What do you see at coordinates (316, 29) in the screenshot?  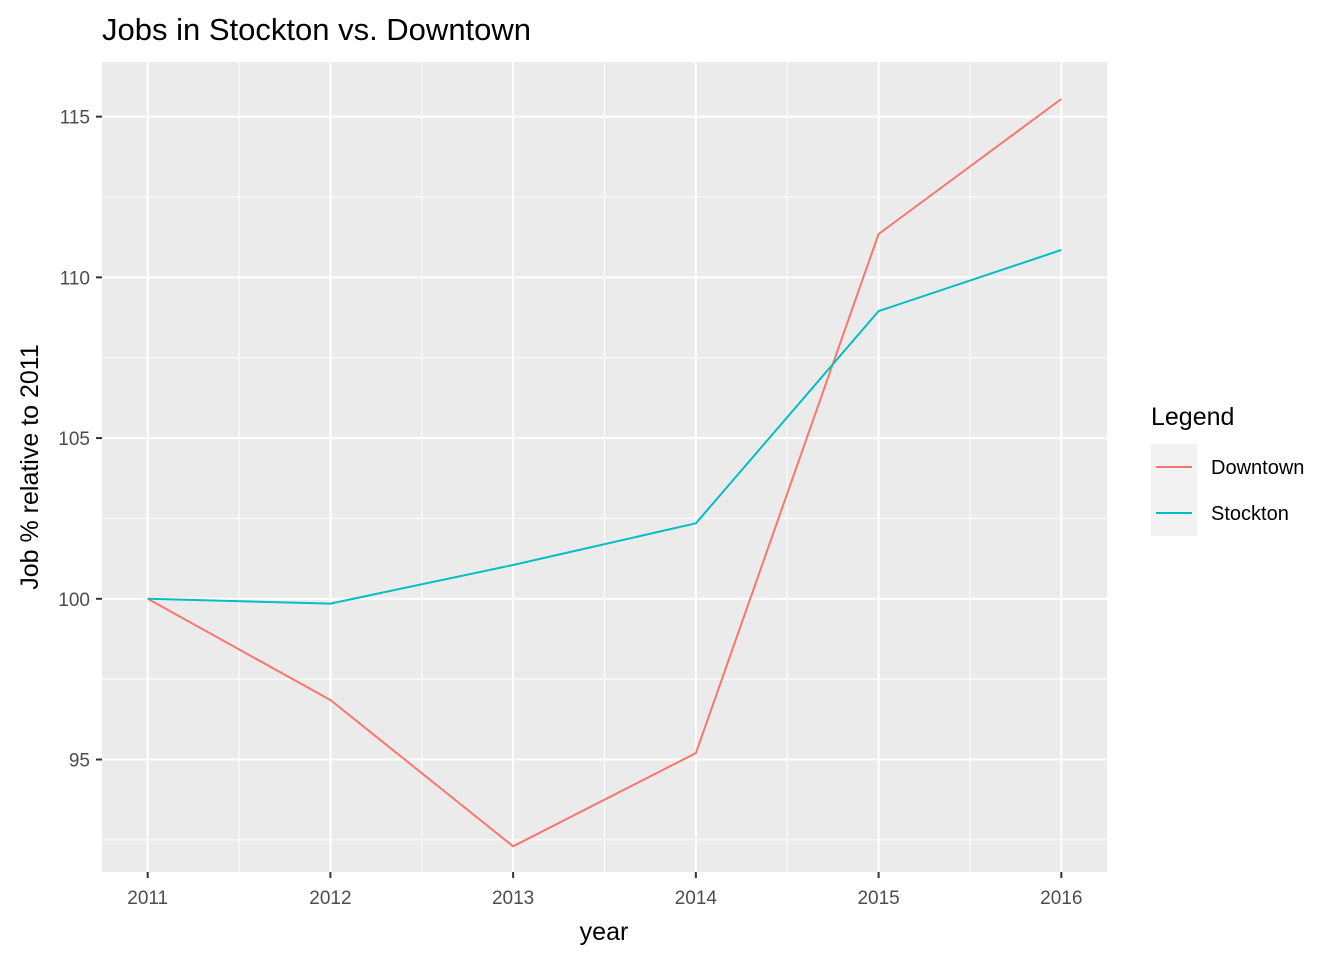 I see `chart-title: Jobs in Stockton vs. Downtown` at bounding box center [316, 29].